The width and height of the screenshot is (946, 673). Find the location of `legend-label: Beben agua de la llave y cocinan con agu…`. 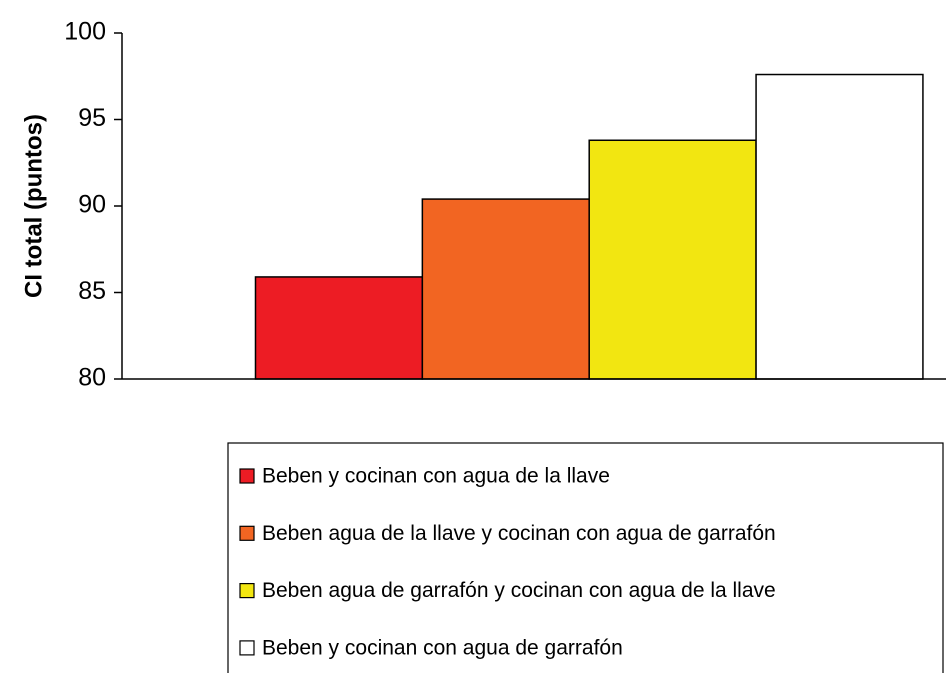

legend-label: Beben agua de la llave y cocinan con agu… is located at coordinates (519, 533).